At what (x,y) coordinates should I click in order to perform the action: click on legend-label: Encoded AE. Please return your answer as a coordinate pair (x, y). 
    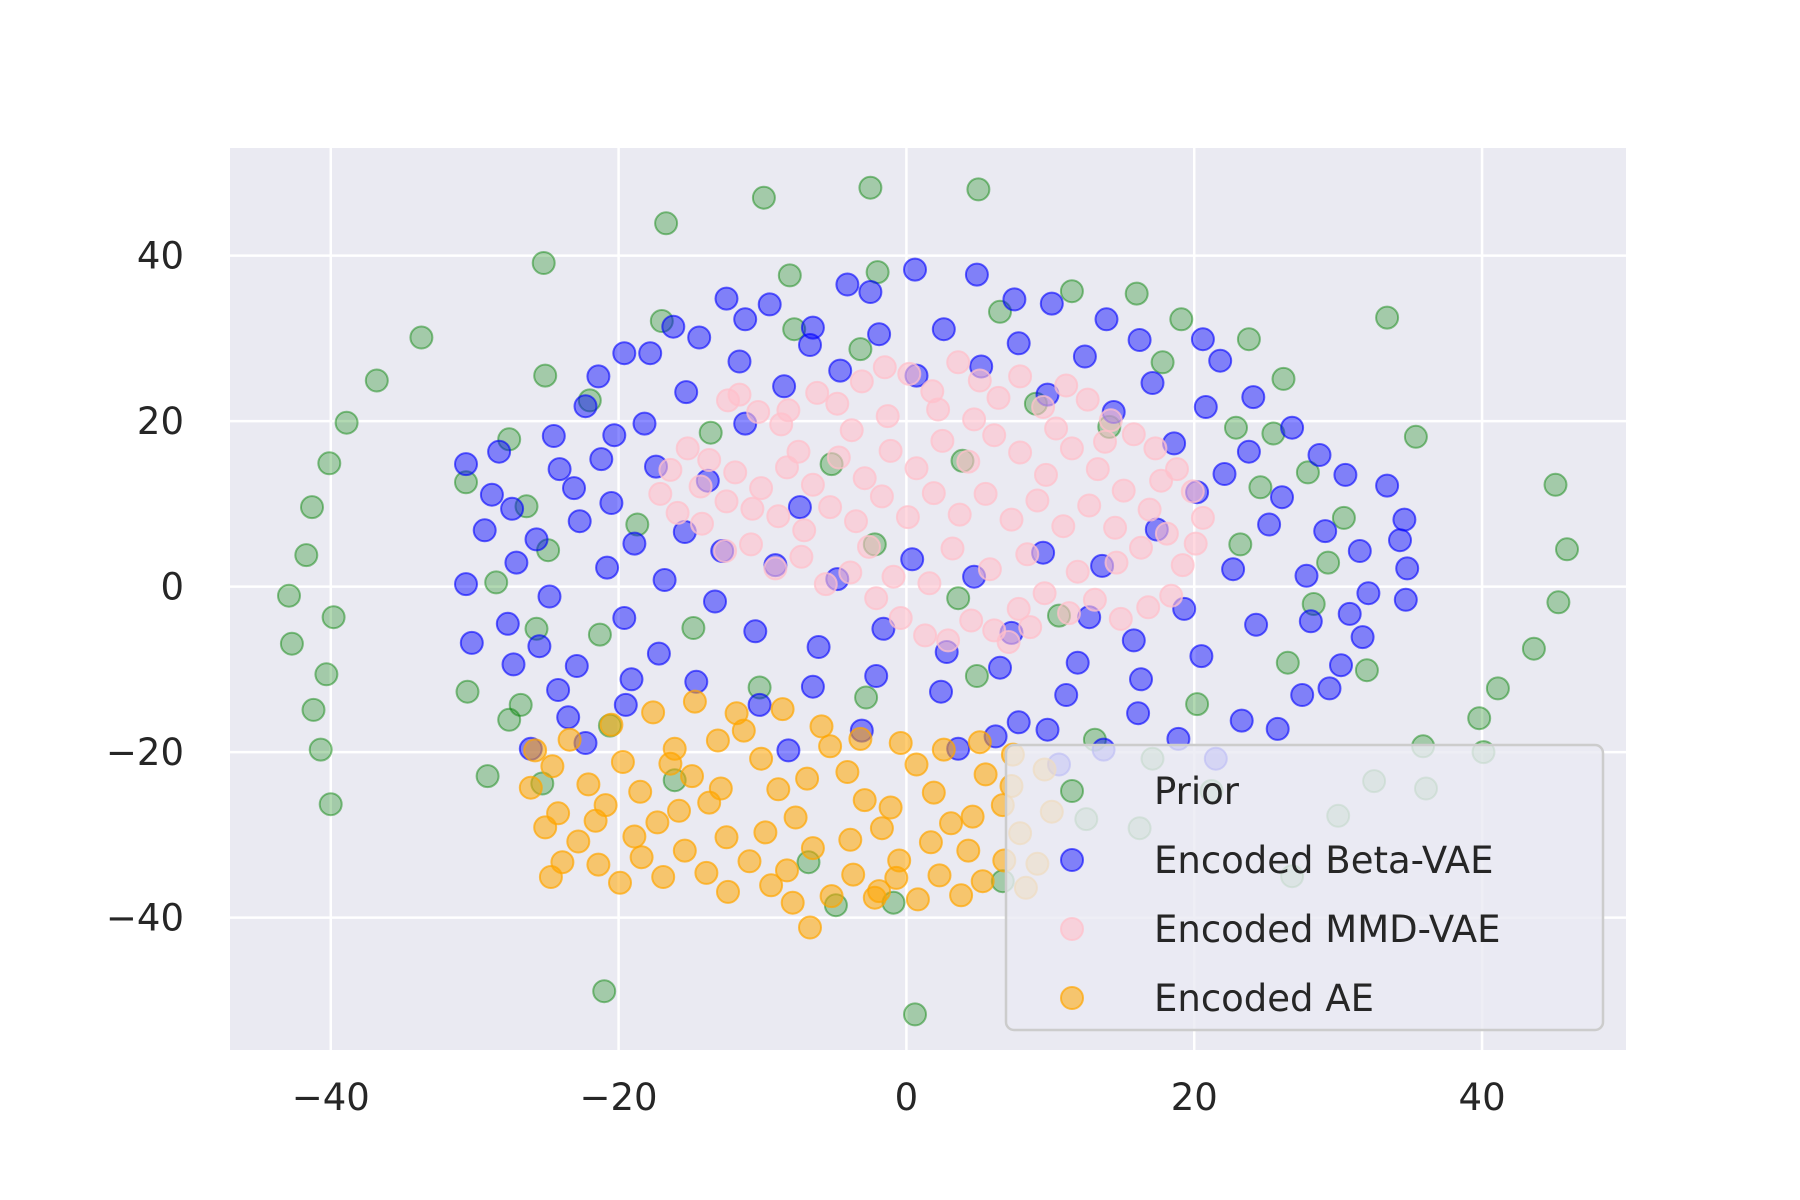
    Looking at the image, I should click on (1264, 998).